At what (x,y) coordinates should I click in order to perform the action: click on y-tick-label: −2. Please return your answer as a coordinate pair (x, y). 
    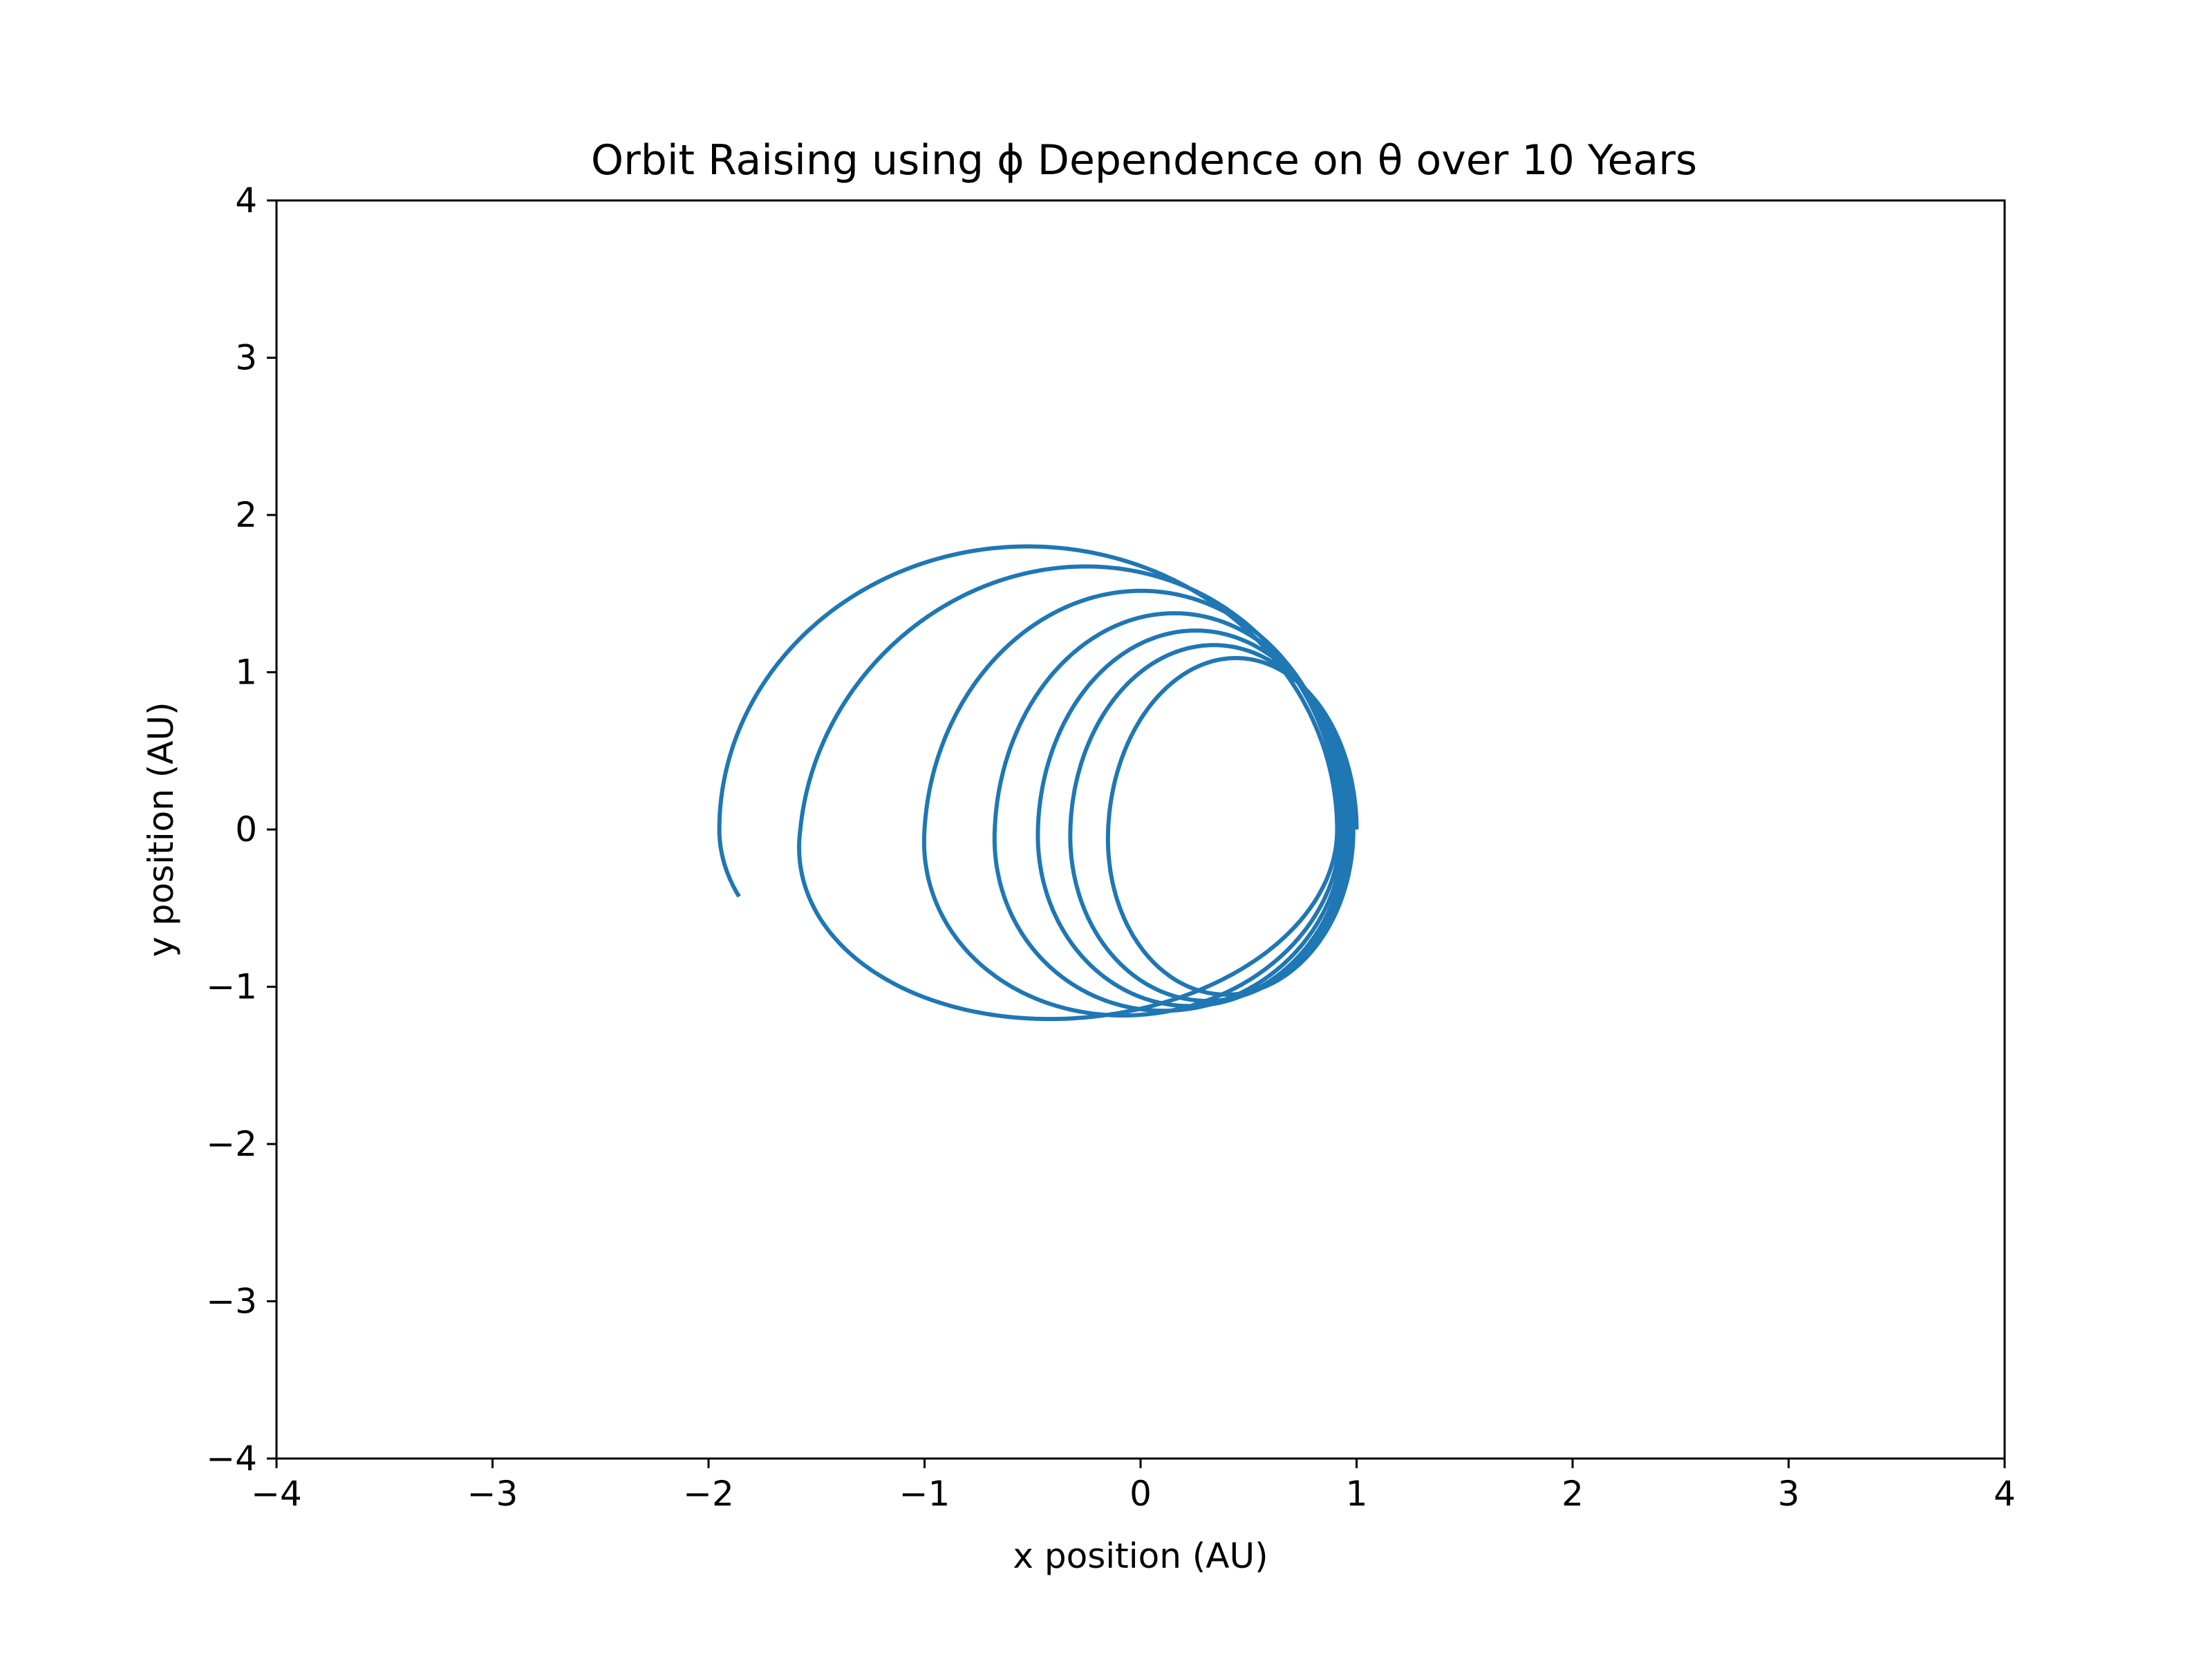
    Looking at the image, I should click on (232, 1144).